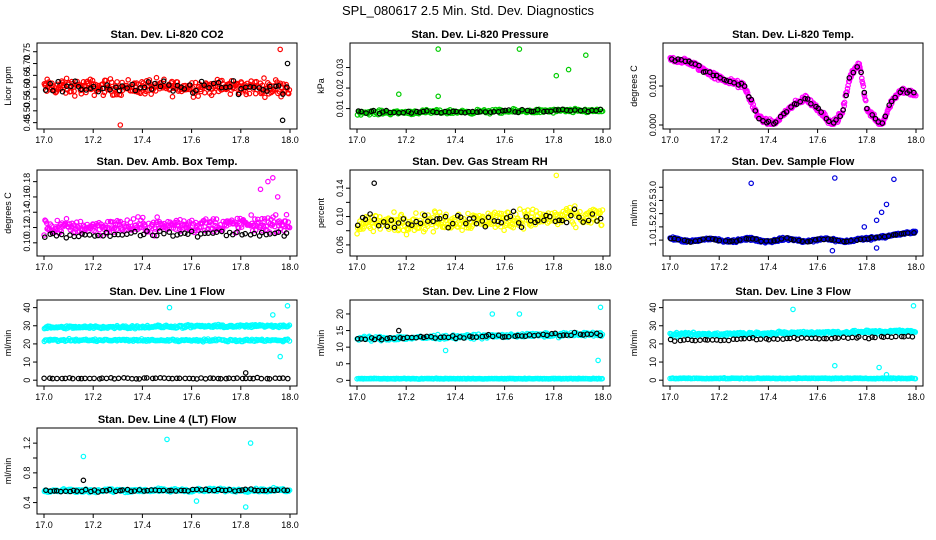  I want to click on x-tick-label: 17.4, so click(143, 397).